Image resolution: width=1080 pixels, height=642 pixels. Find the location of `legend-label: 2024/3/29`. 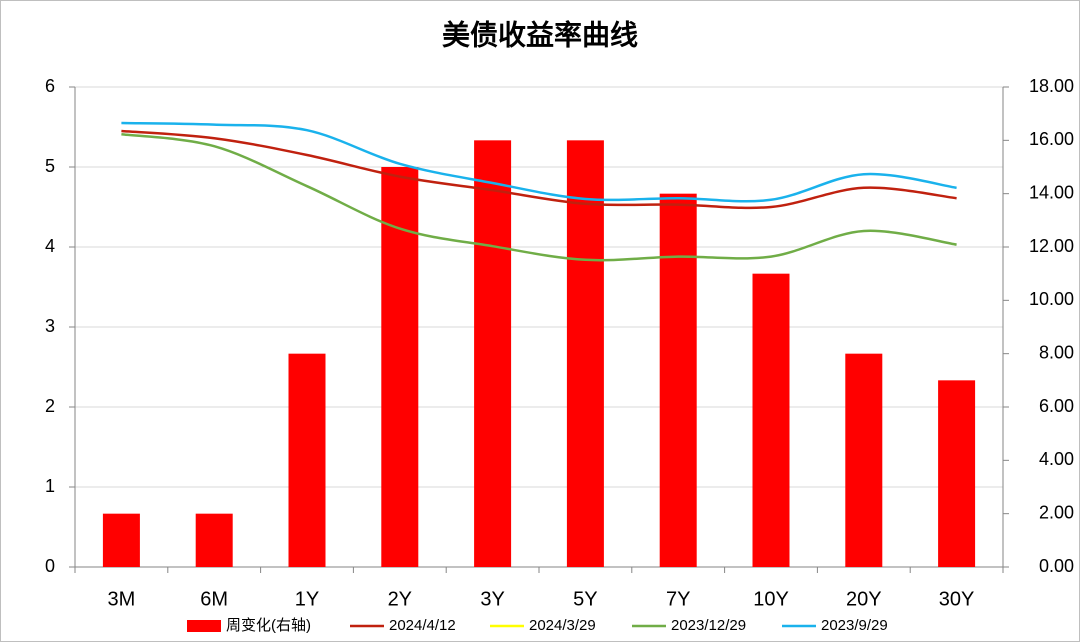

legend-label: 2024/3/29 is located at coordinates (562, 625).